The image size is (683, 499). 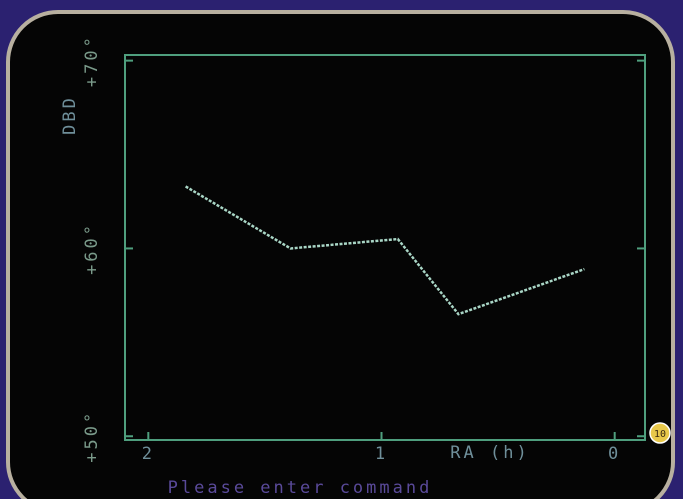 I want to click on y-tick-label: +60°, so click(x=92, y=248).